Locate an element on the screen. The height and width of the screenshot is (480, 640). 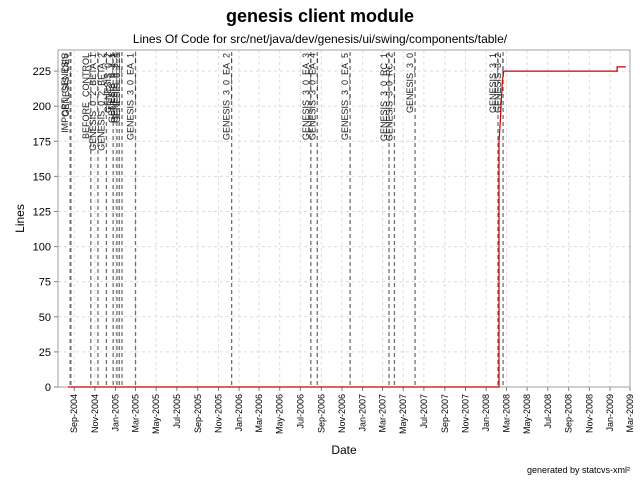
version-marker-label: GENESIS_0_2_1 is located at coordinates (112, 88).